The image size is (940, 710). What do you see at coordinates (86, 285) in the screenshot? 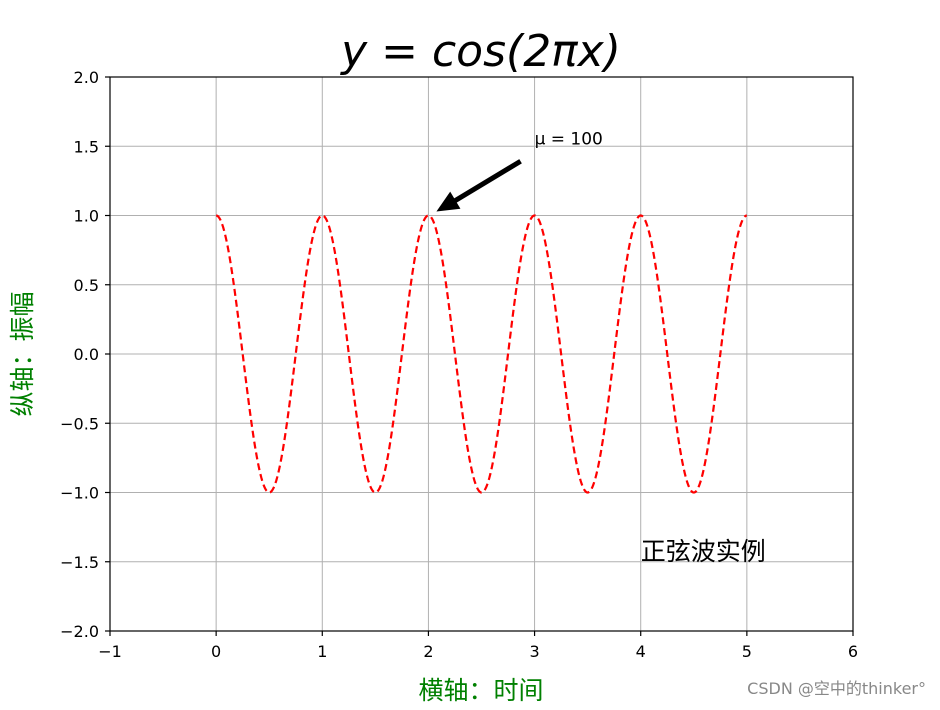
I see `y-tick-label: 0.5` at bounding box center [86, 285].